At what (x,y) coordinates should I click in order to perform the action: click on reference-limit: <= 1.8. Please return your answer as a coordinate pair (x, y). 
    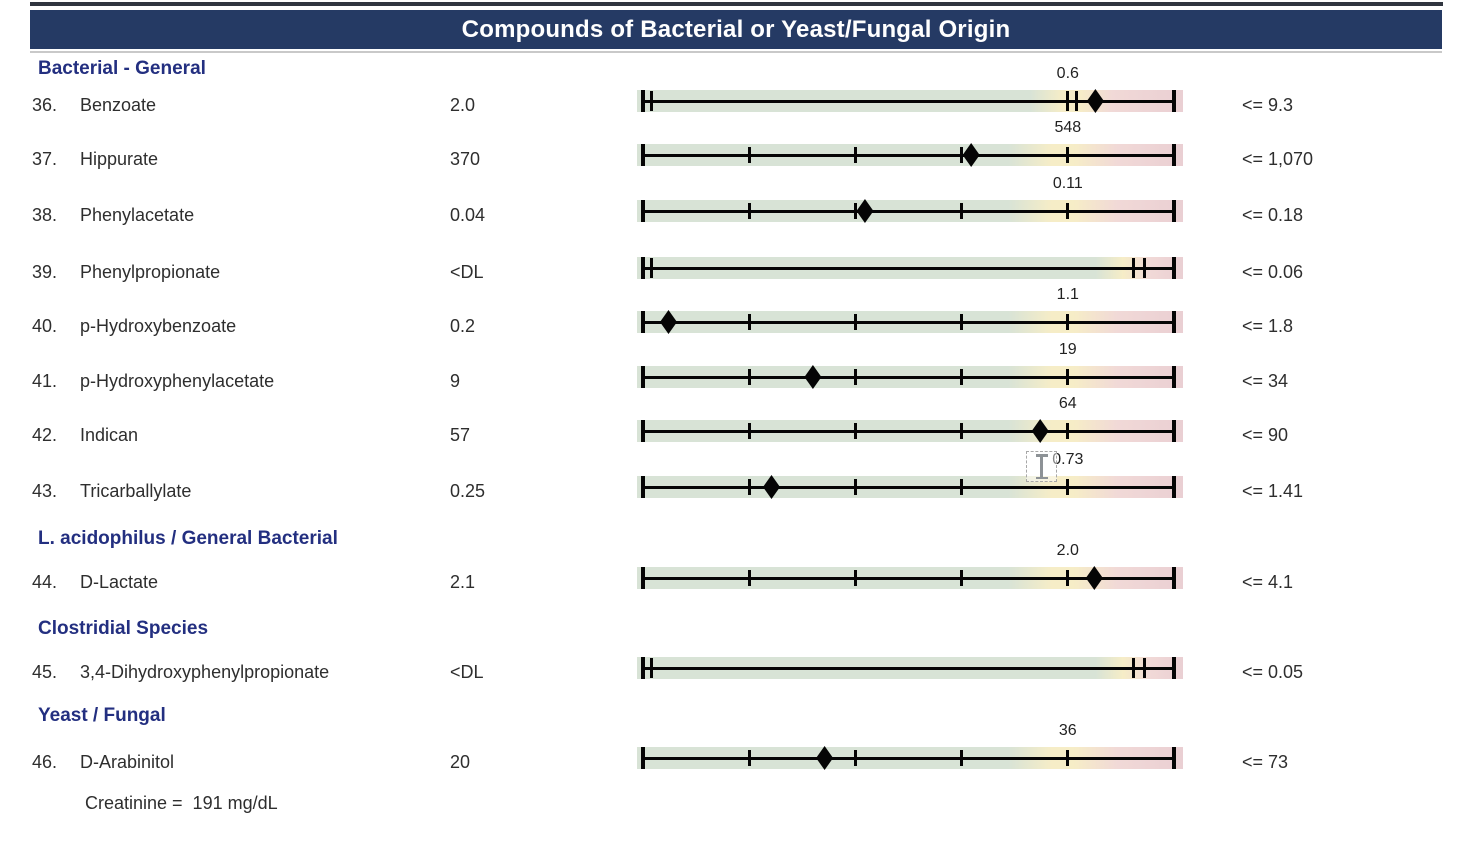
    Looking at the image, I should click on (1268, 326).